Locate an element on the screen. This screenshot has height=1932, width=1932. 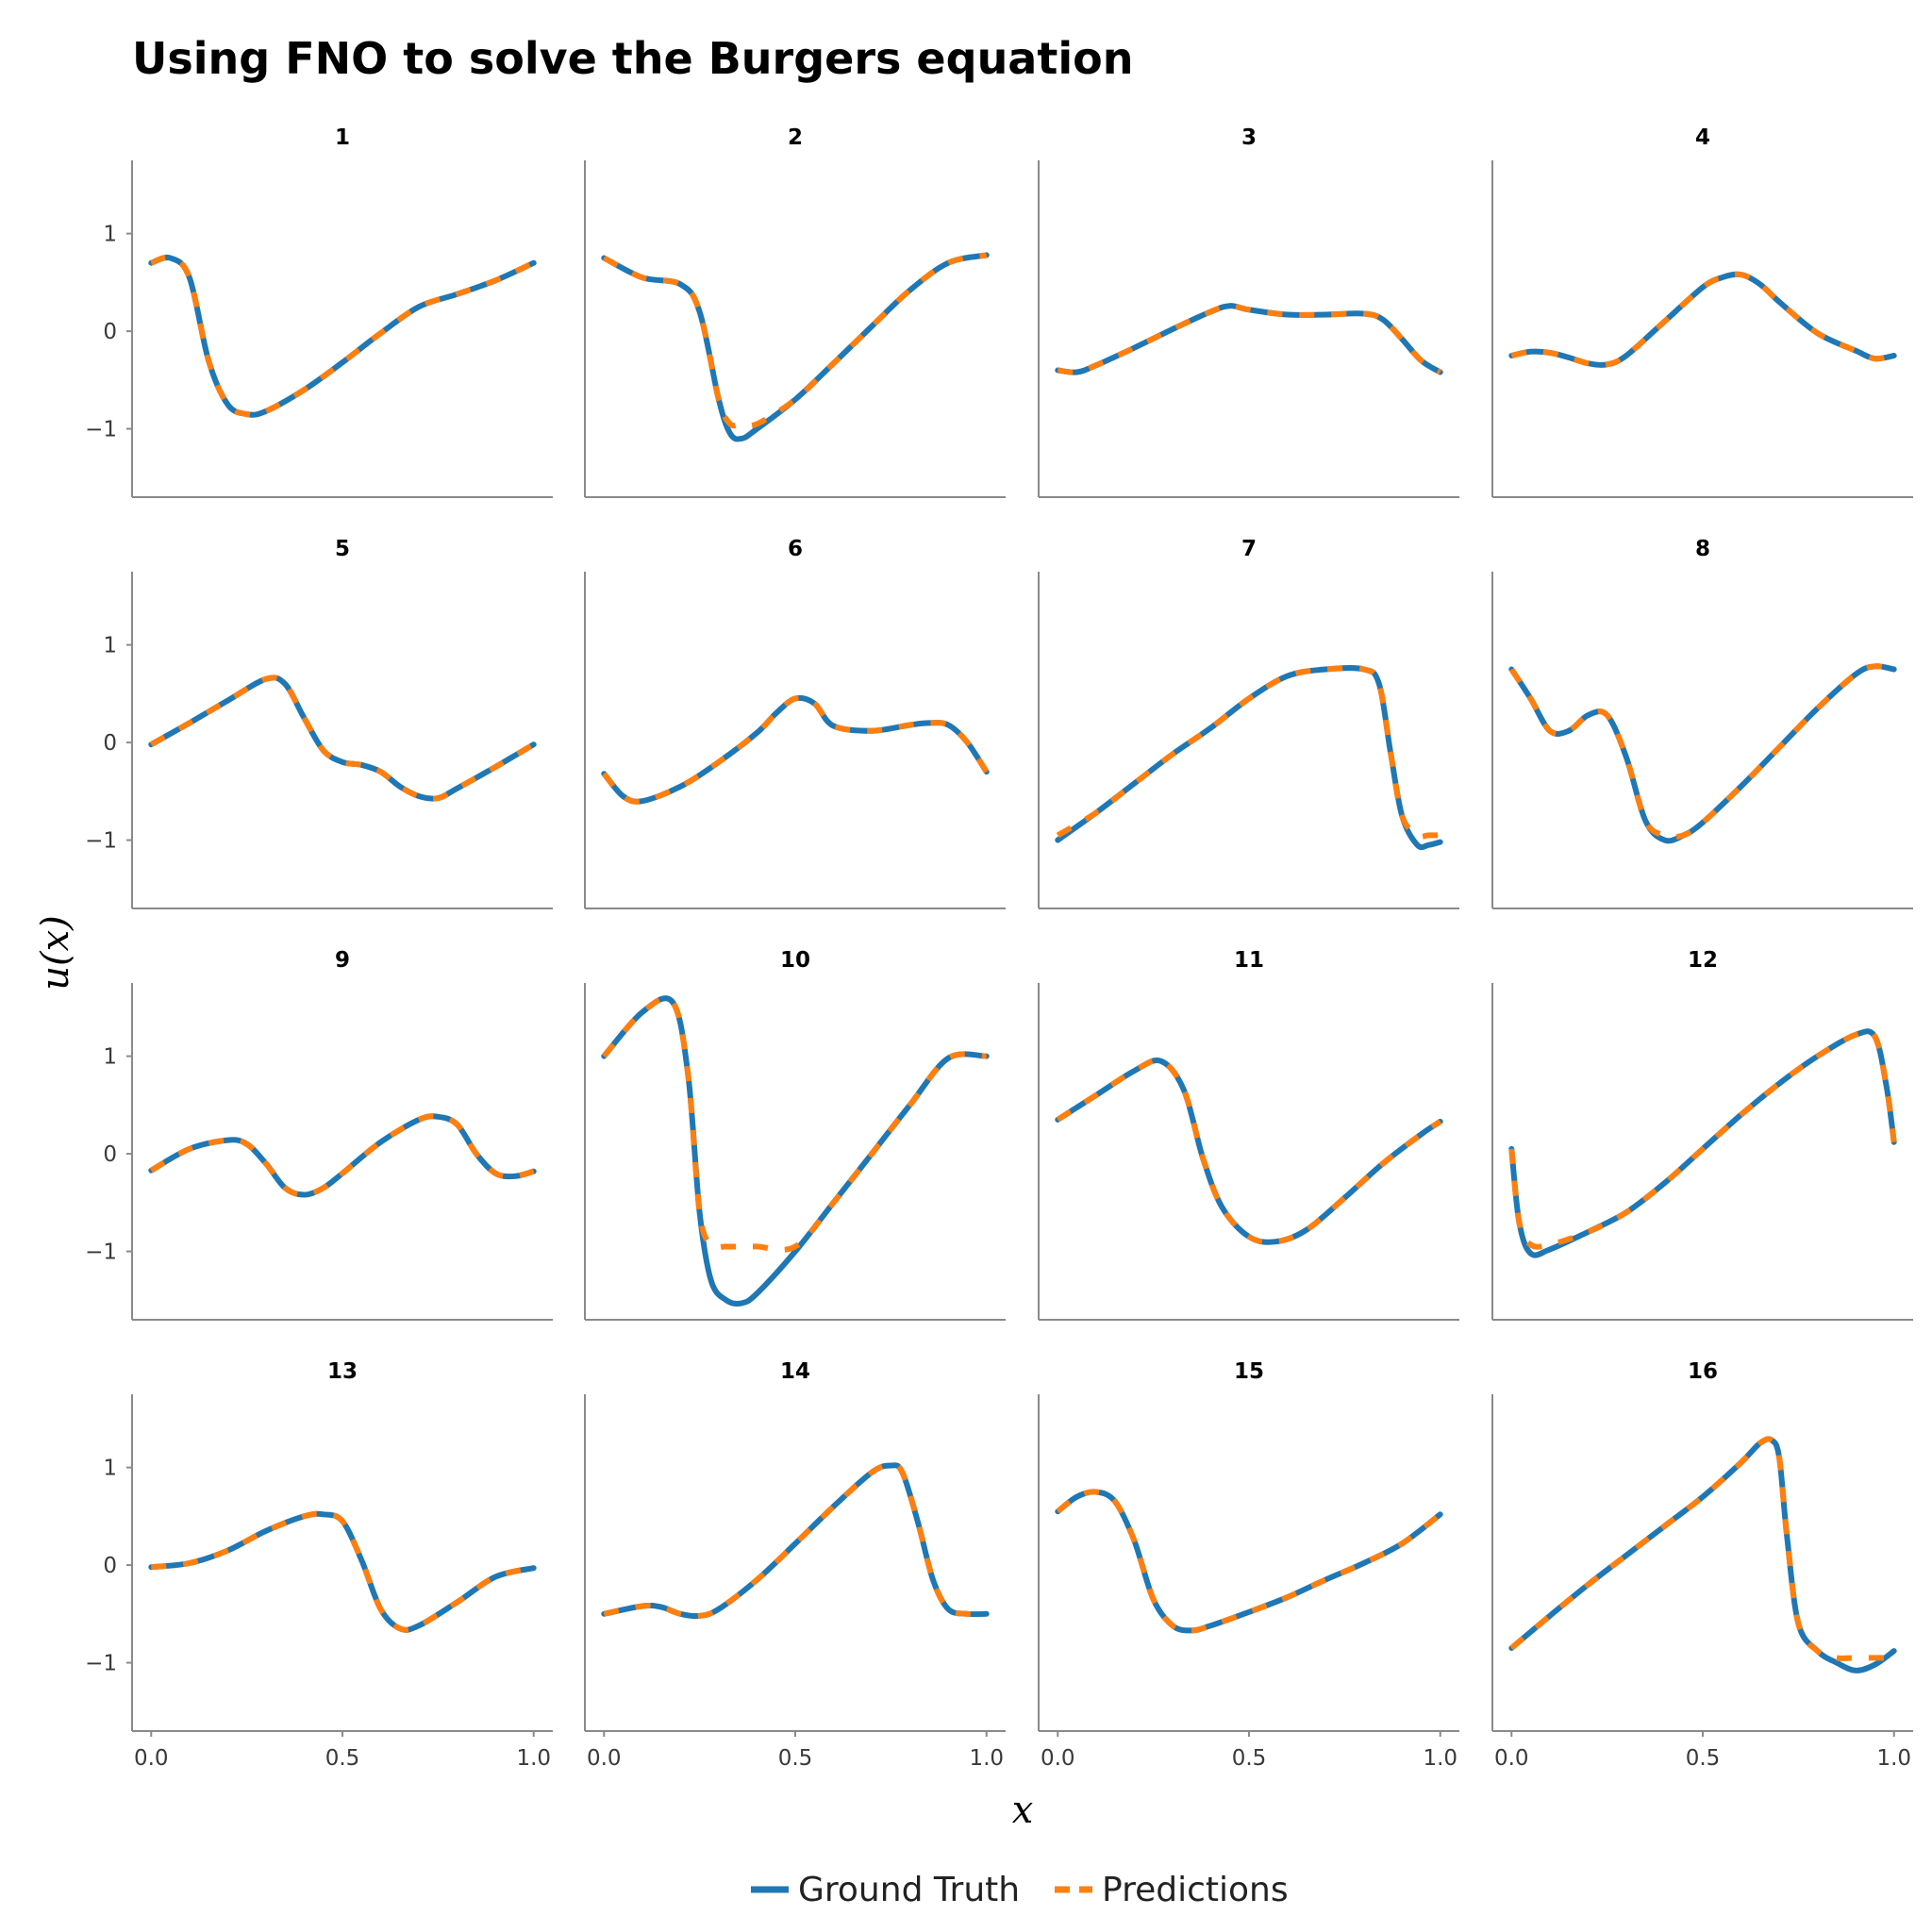
panel-8: 8 is located at coordinates (1702, 723).